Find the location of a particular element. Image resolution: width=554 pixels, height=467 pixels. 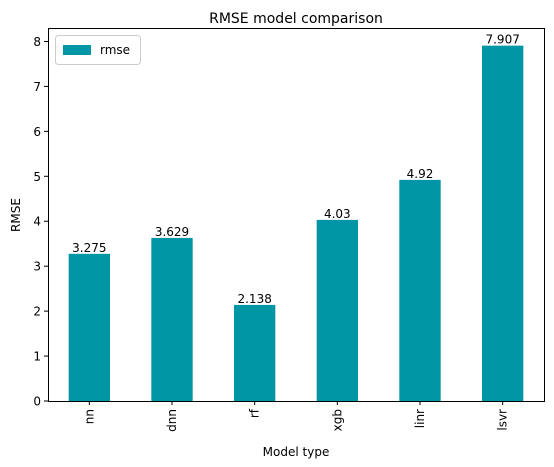

y-axis: 0 1 2 3 4 5 6 7 8 is located at coordinates (40, 222).